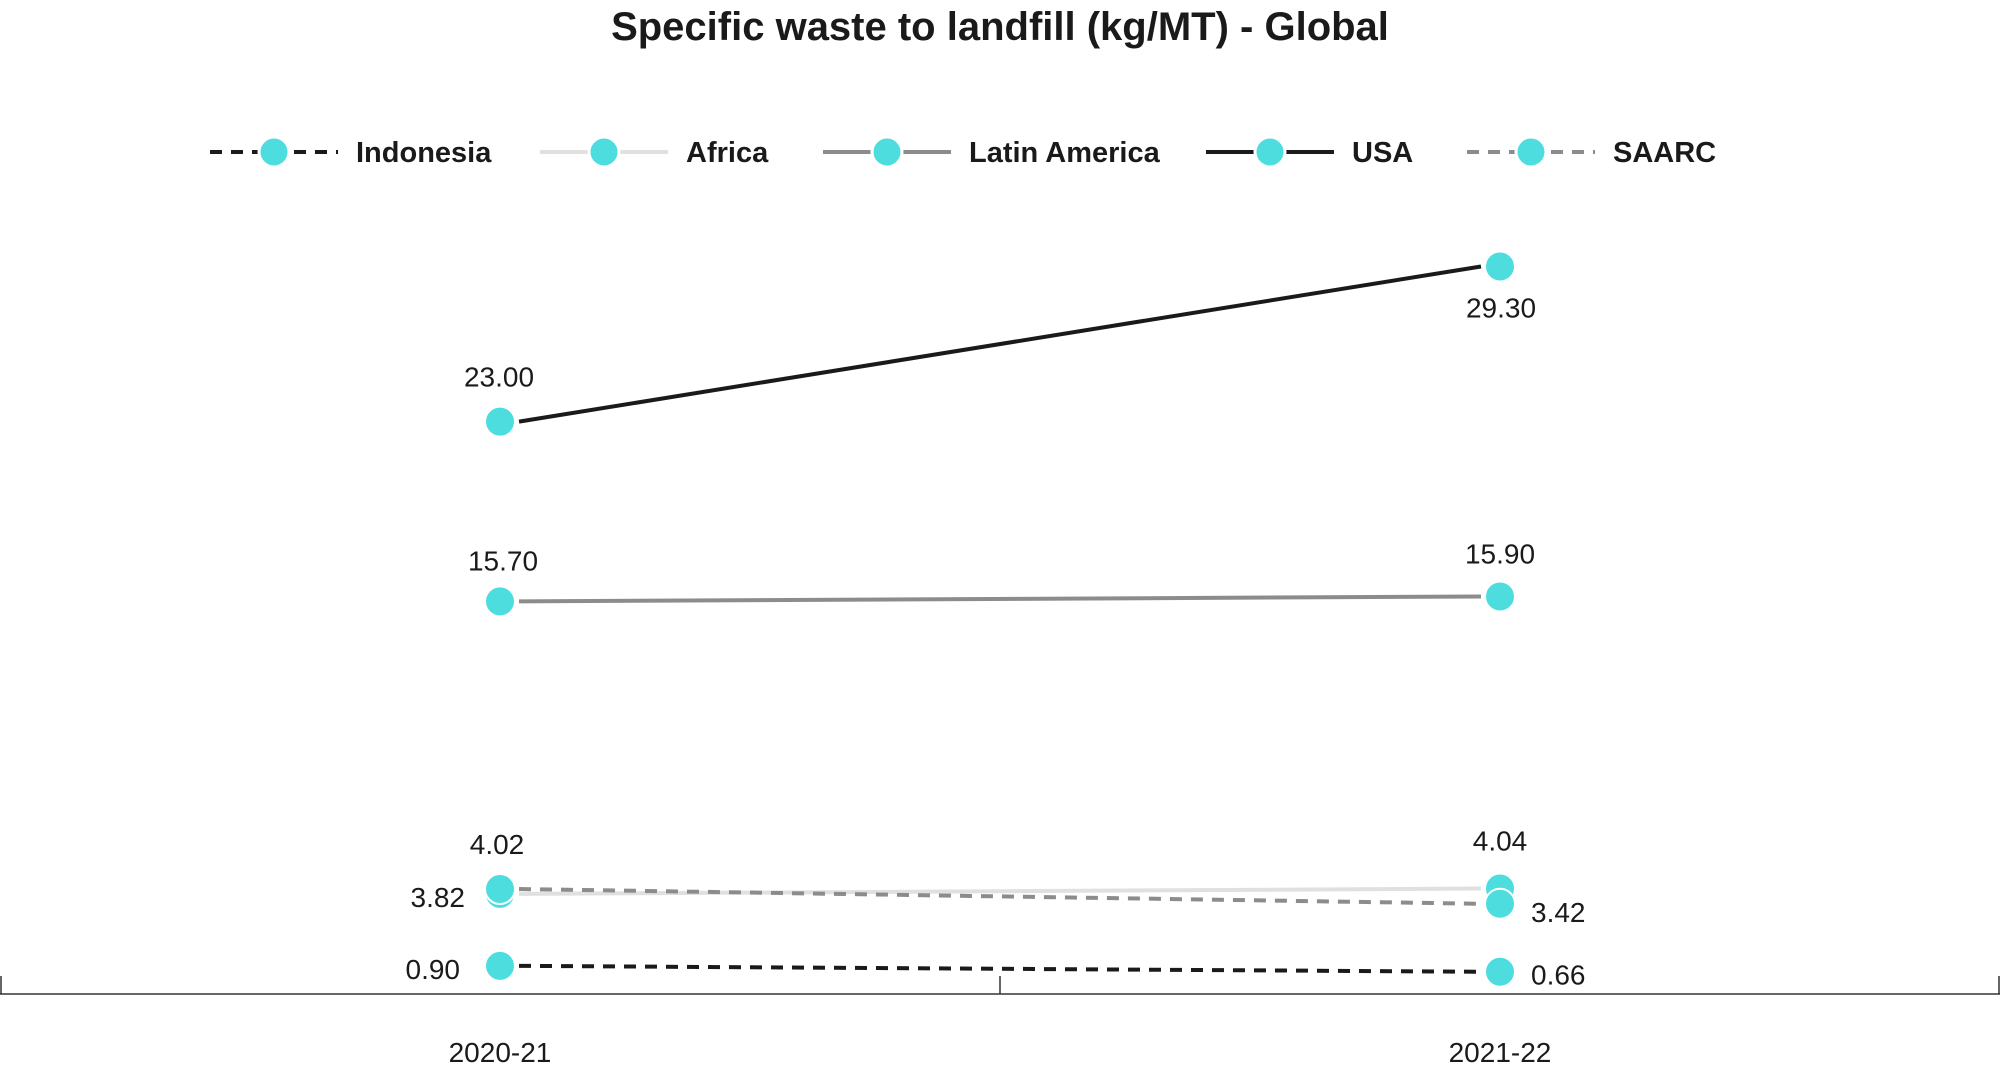 The height and width of the screenshot is (1089, 2000). I want to click on legend-label-africa: Africa, so click(727, 153).